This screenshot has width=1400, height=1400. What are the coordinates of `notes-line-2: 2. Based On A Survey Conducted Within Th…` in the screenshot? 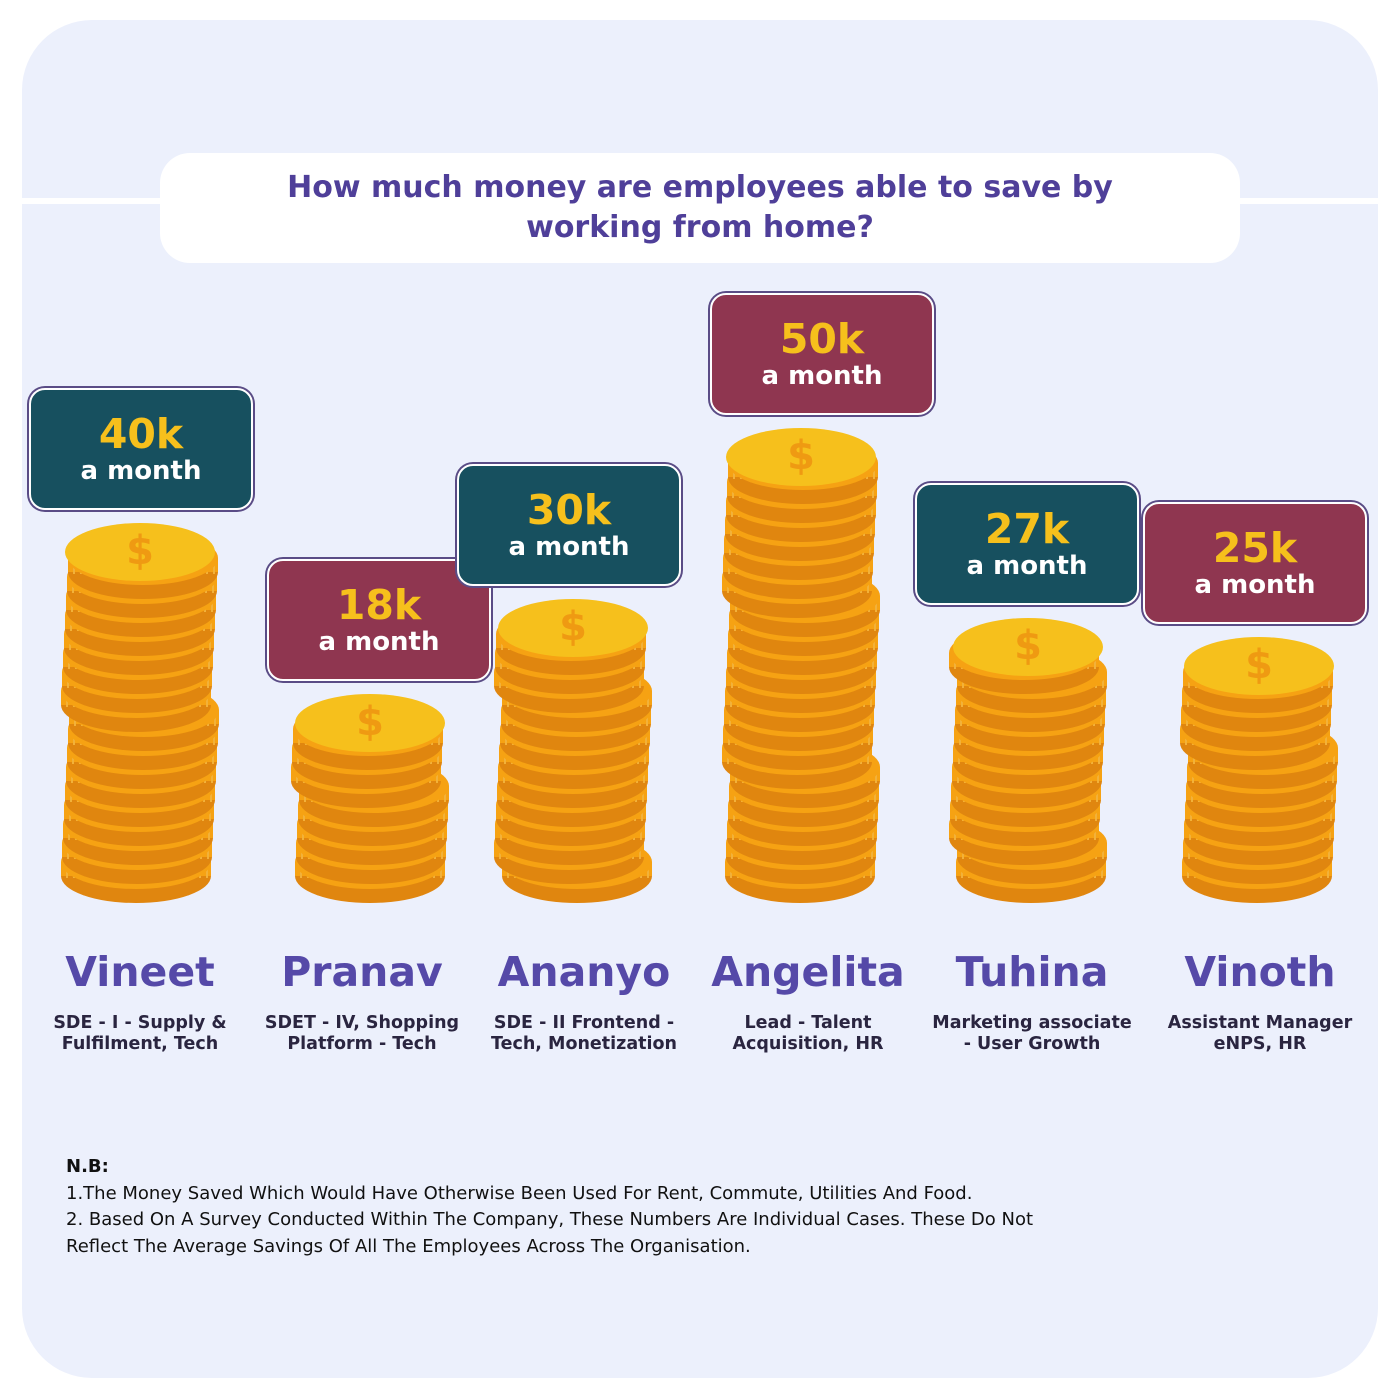 It's located at (550, 1219).